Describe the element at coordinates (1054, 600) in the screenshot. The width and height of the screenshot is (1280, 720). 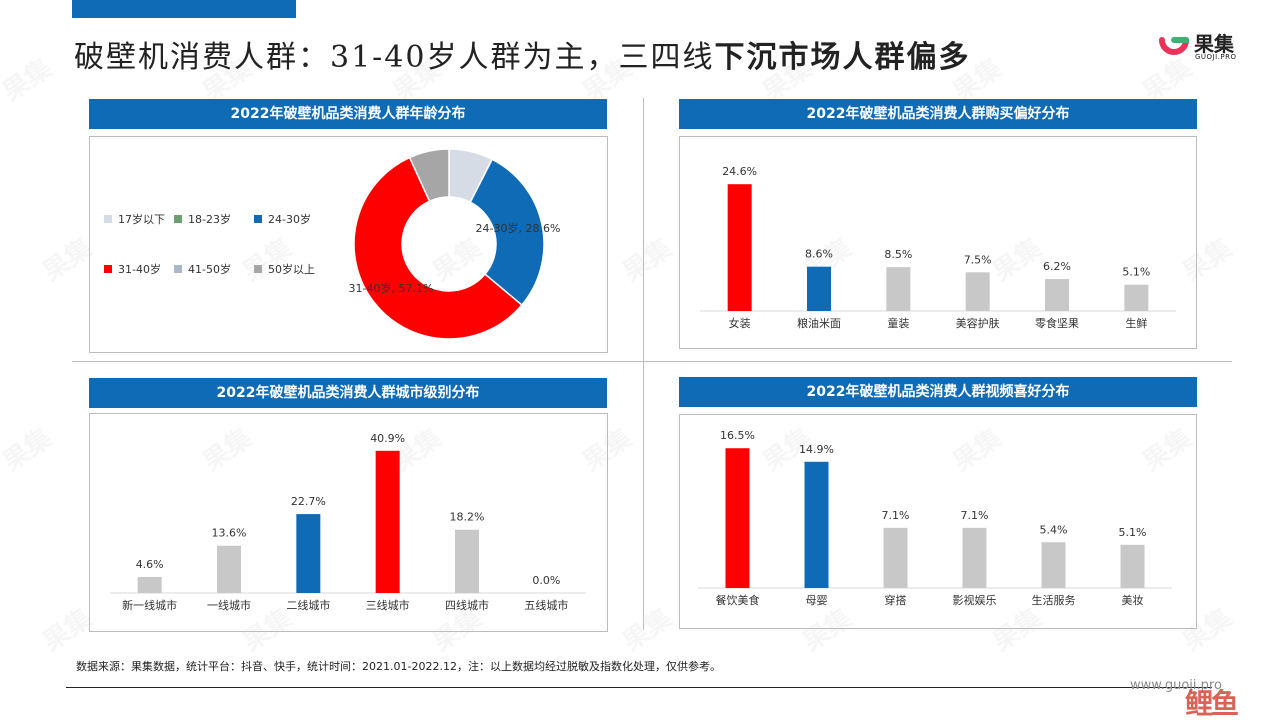
I see `category-tick-label: 生活服务` at that location.